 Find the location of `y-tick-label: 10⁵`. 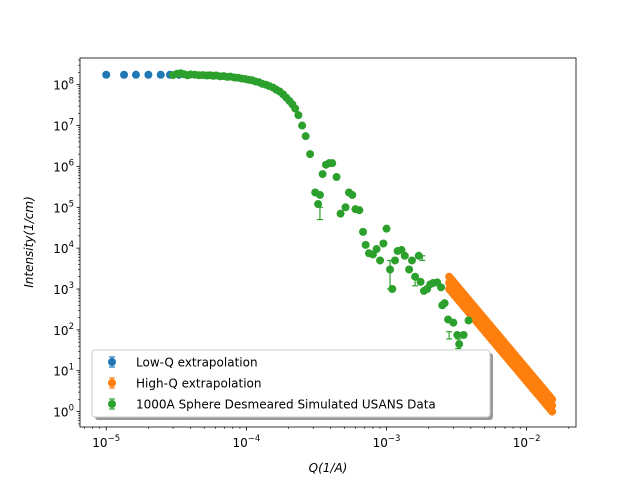

y-tick-label: 10⁵ is located at coordinates (63, 207).